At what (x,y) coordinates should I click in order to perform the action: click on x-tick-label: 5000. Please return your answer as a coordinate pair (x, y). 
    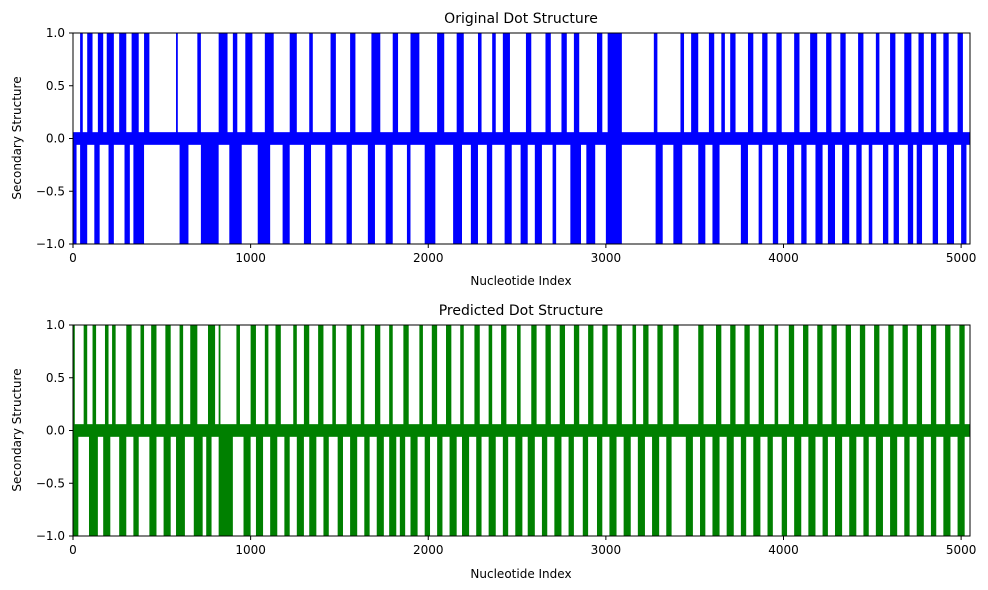
    Looking at the image, I should click on (961, 550).